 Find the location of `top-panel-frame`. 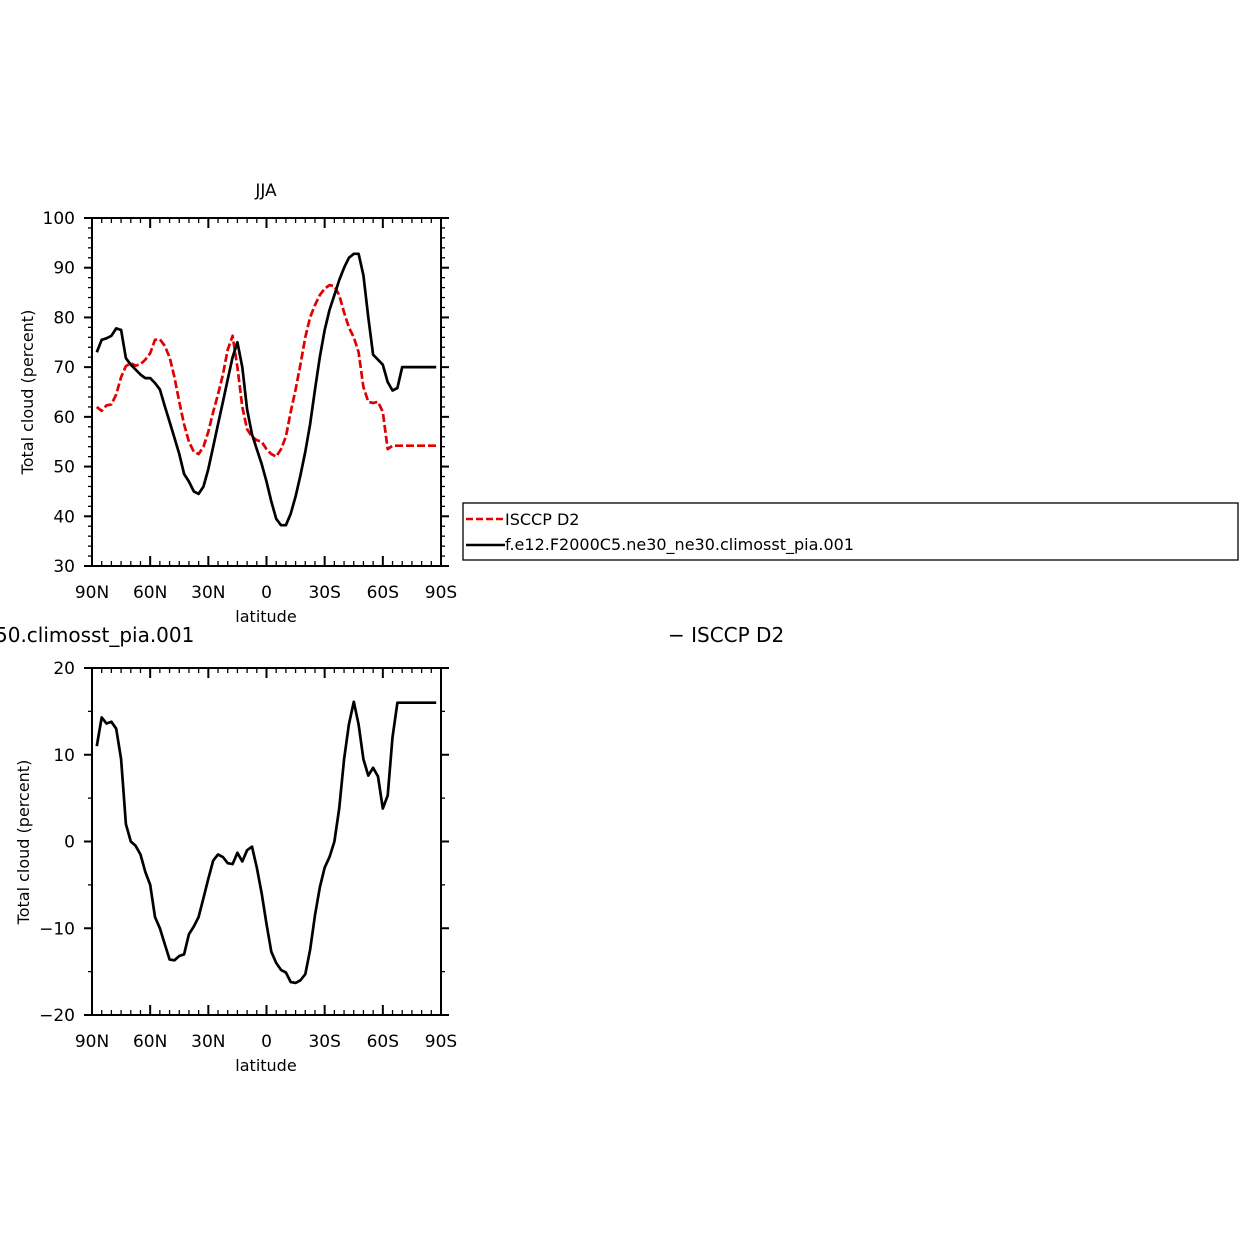

top-panel-frame is located at coordinates (266, 392).